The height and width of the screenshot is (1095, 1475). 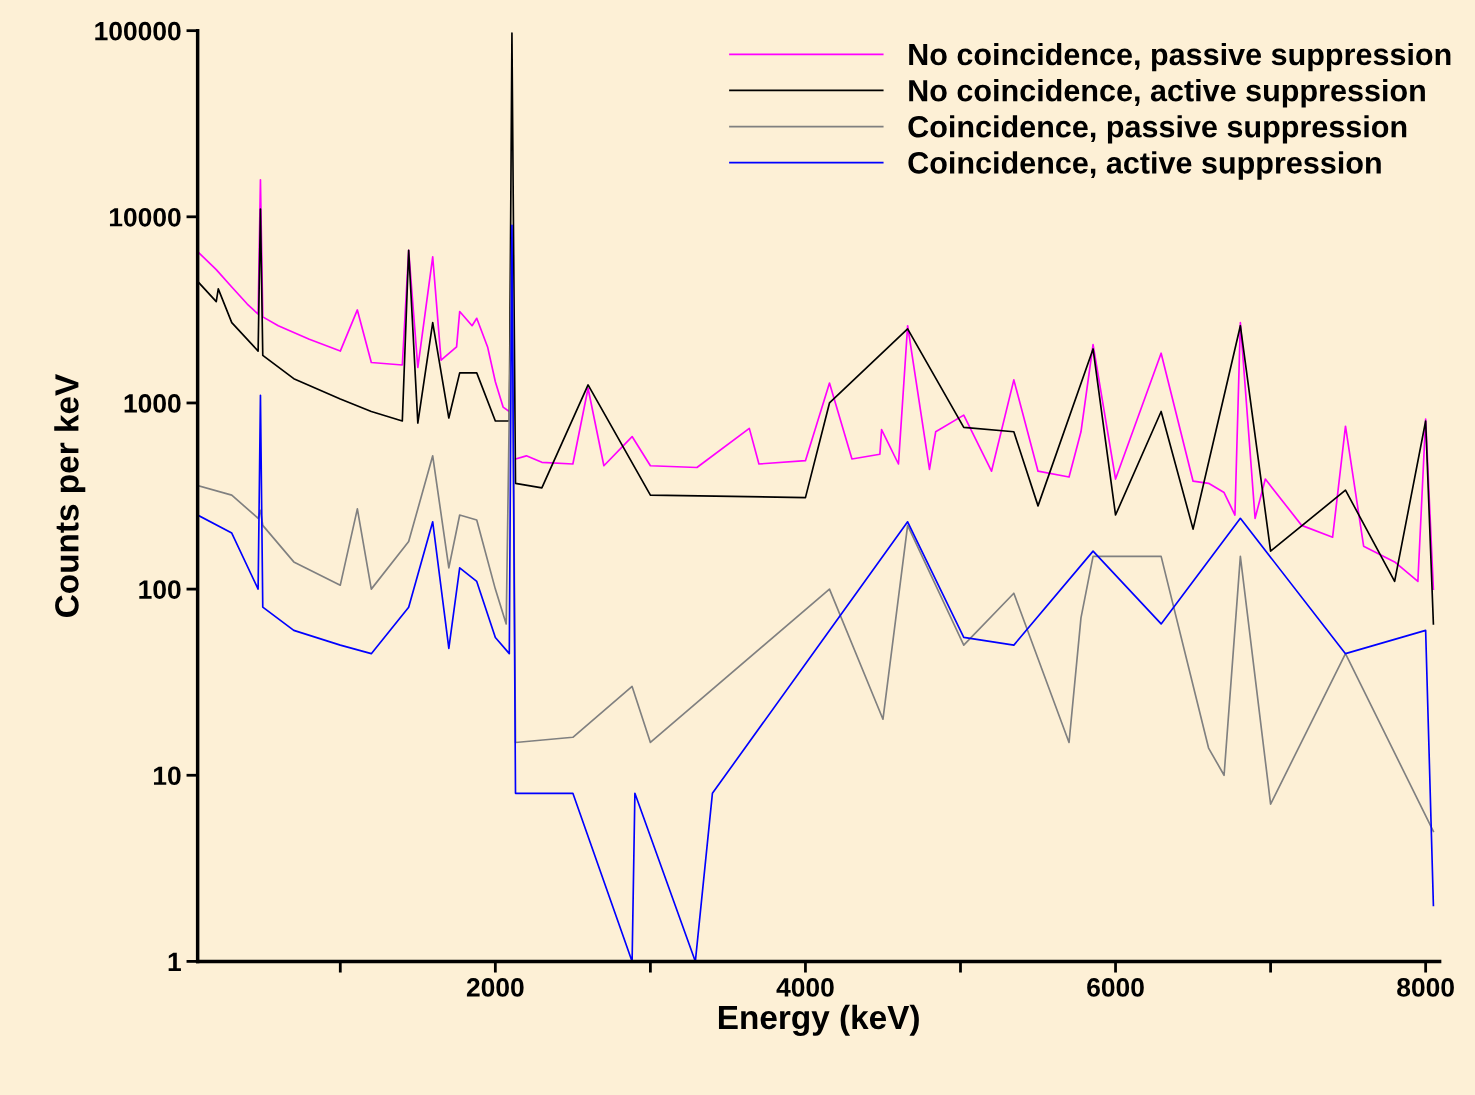 I want to click on x-tick-label: 8000, so click(x=1425, y=987).